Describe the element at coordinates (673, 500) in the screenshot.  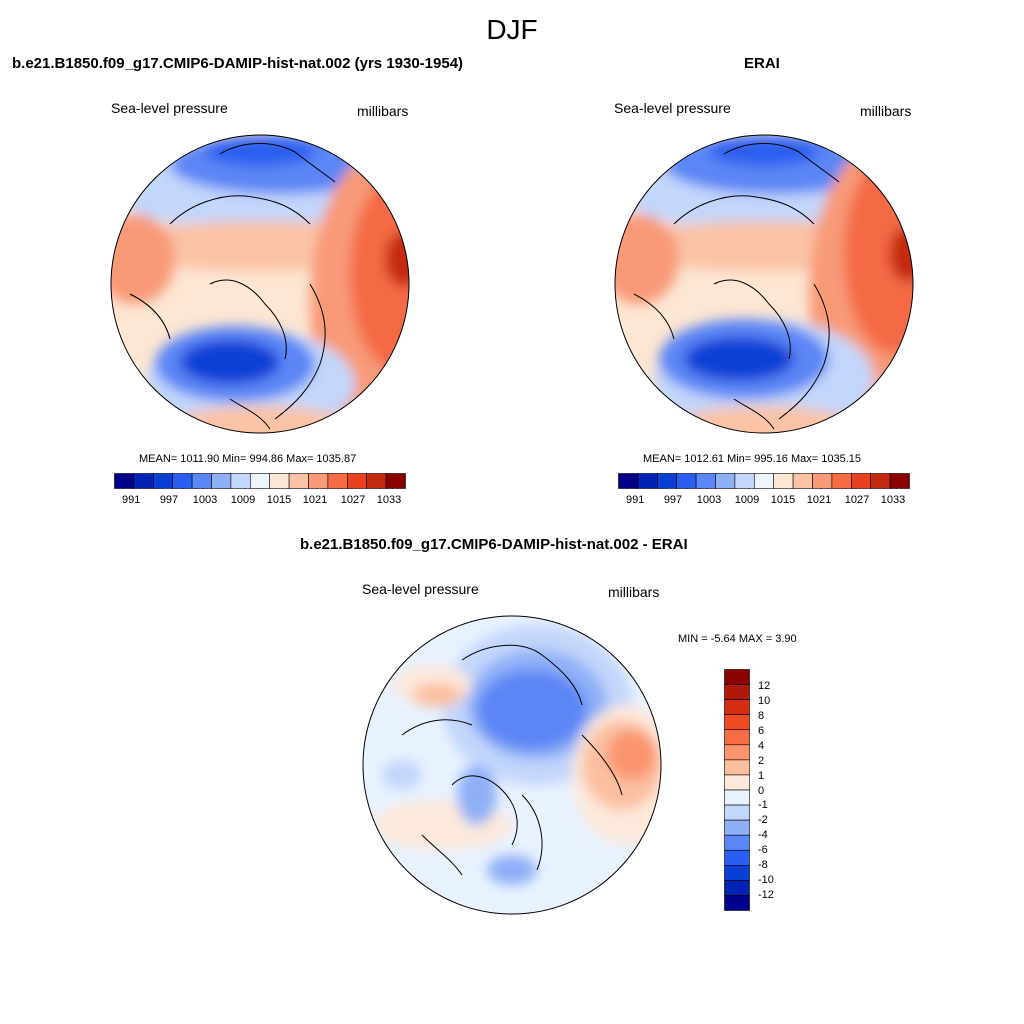
I see `obs-colorbar-tick: 997` at that location.